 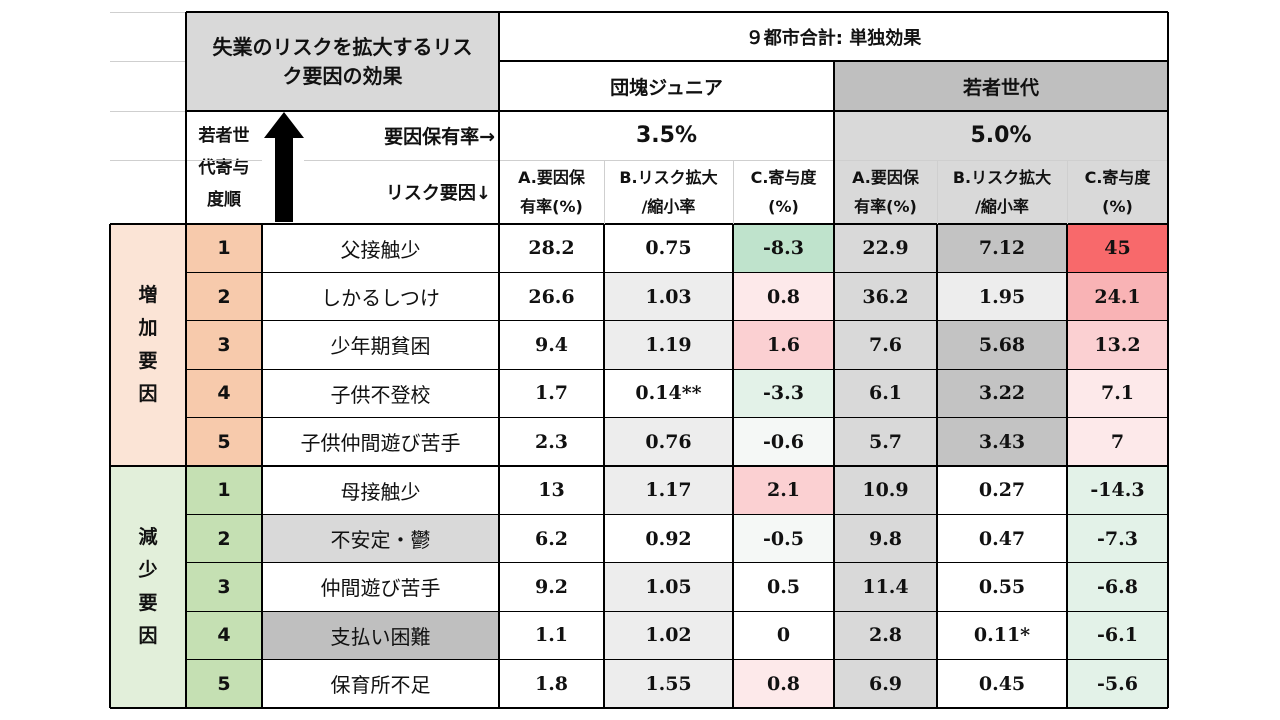 What do you see at coordinates (1000, 87) in the screenshot?
I see `group-header-wakamono-text: 若者世代` at bounding box center [1000, 87].